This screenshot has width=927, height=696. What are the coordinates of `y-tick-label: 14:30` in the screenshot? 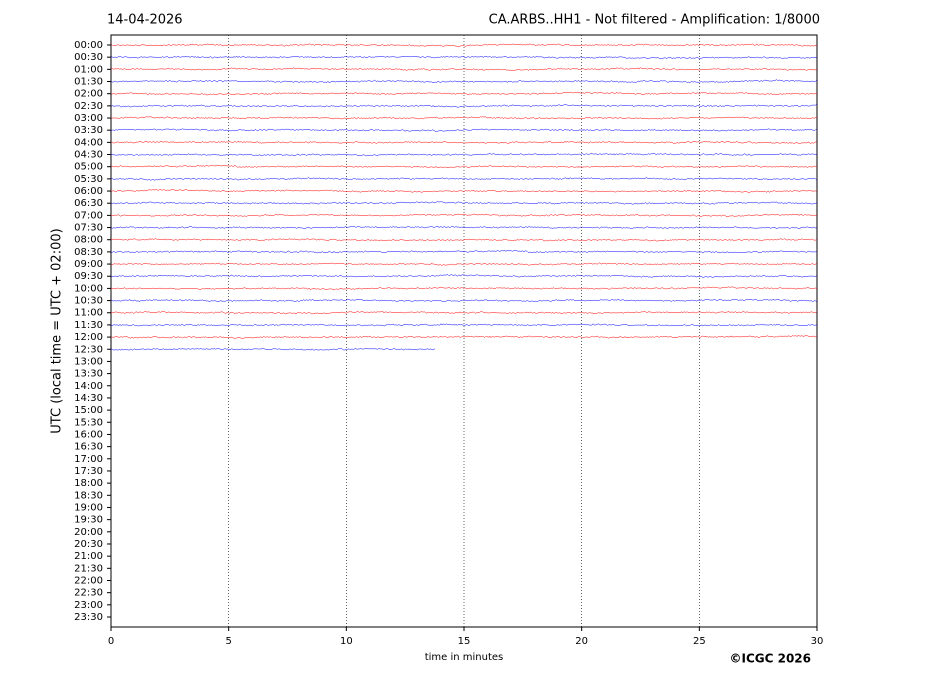 It's located at (88, 398).